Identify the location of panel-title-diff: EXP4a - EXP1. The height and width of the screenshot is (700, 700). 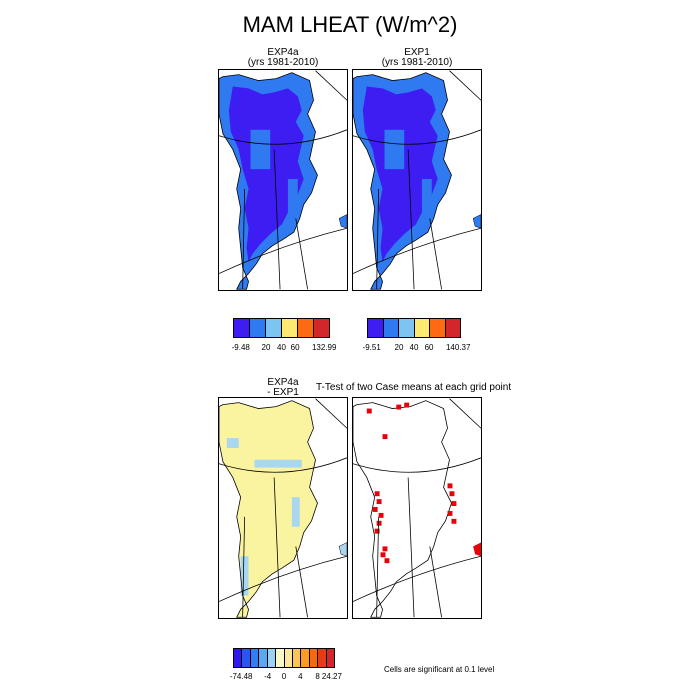
(283, 388).